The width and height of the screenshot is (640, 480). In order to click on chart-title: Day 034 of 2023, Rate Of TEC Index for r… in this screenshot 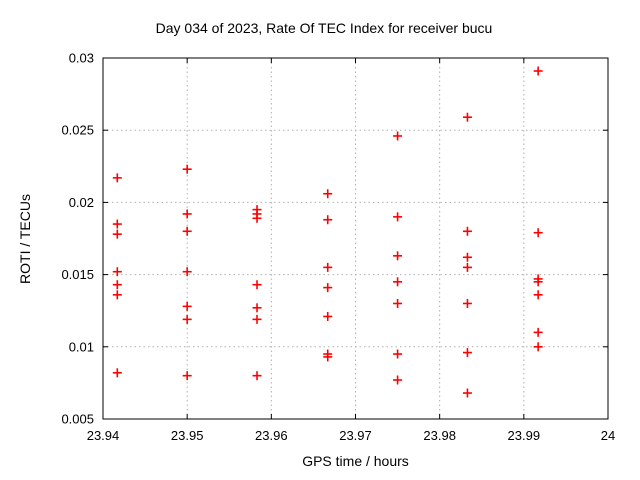, I will do `click(324, 28)`.